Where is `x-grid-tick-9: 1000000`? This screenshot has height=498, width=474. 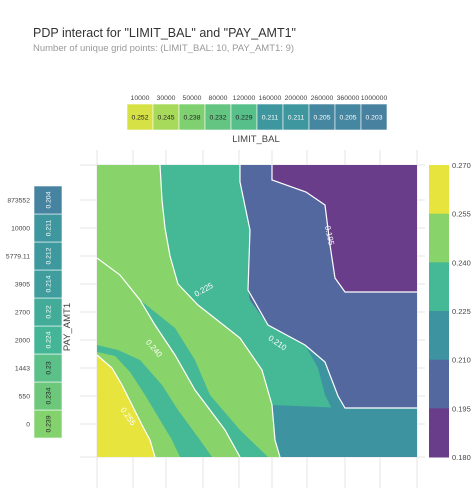 x-grid-tick-9: 1000000 is located at coordinates (374, 98).